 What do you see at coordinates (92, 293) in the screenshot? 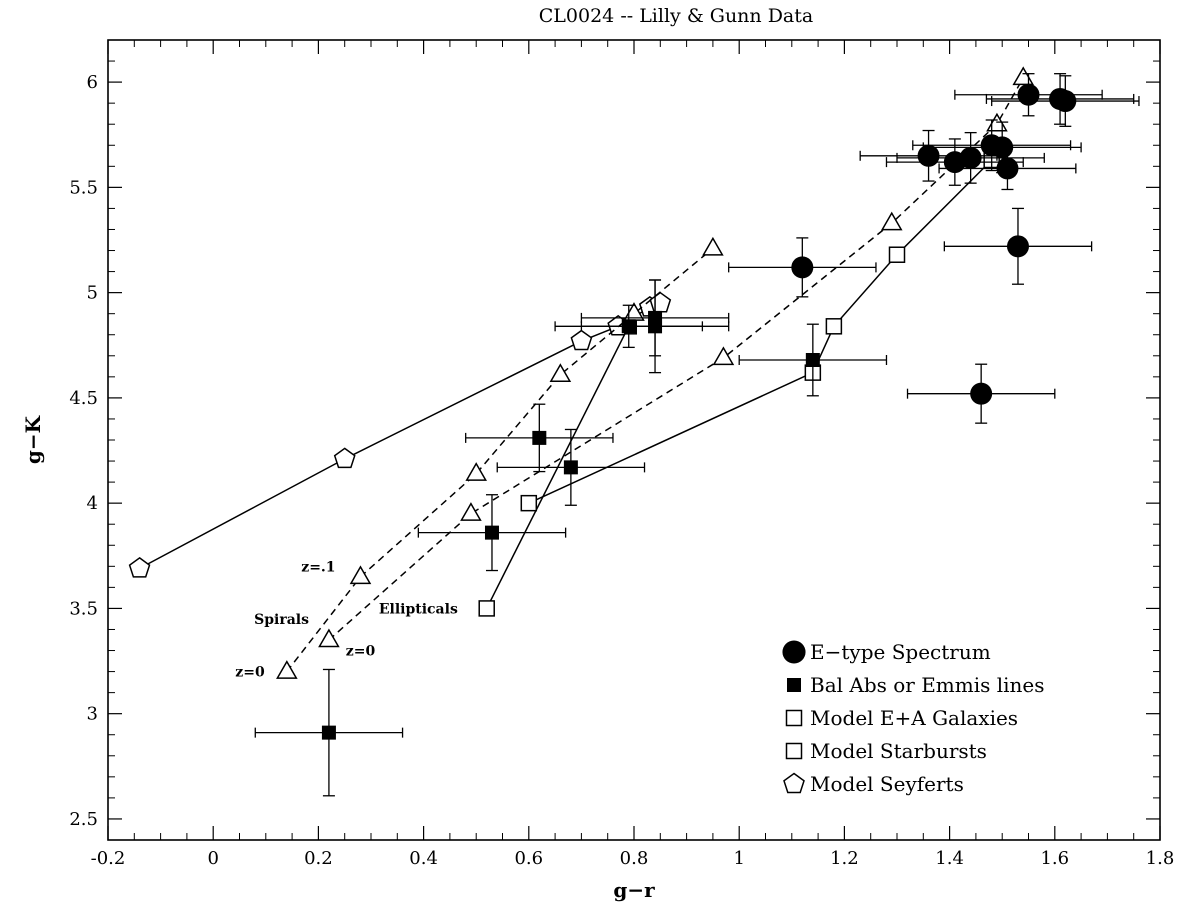
I see `y-tick-label: 5` at bounding box center [92, 293].